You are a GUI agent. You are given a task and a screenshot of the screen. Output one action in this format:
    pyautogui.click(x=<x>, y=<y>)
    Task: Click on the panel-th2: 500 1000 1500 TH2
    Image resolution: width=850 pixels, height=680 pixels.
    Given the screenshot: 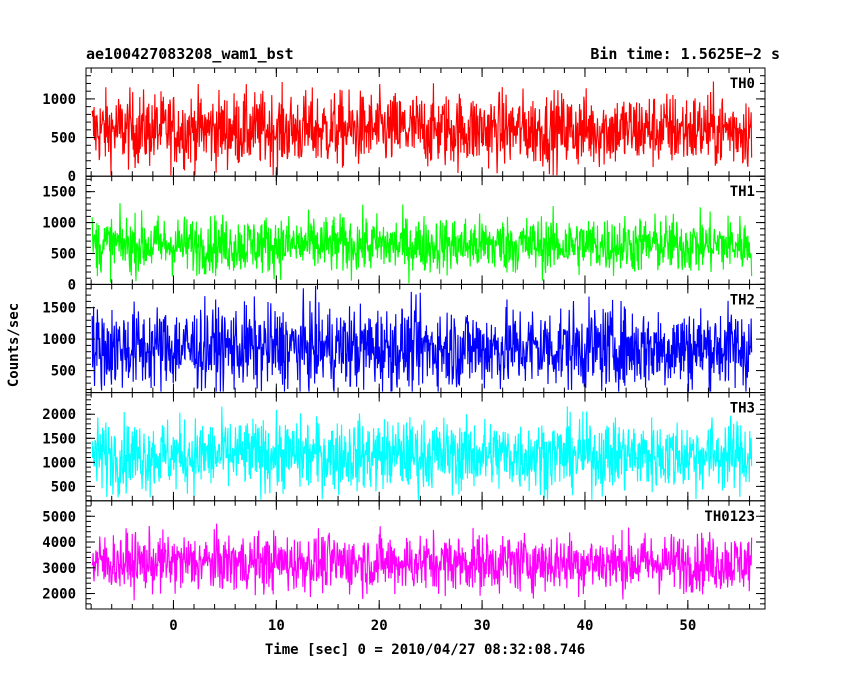 What is the action you would take?
    pyautogui.click(x=404, y=338)
    